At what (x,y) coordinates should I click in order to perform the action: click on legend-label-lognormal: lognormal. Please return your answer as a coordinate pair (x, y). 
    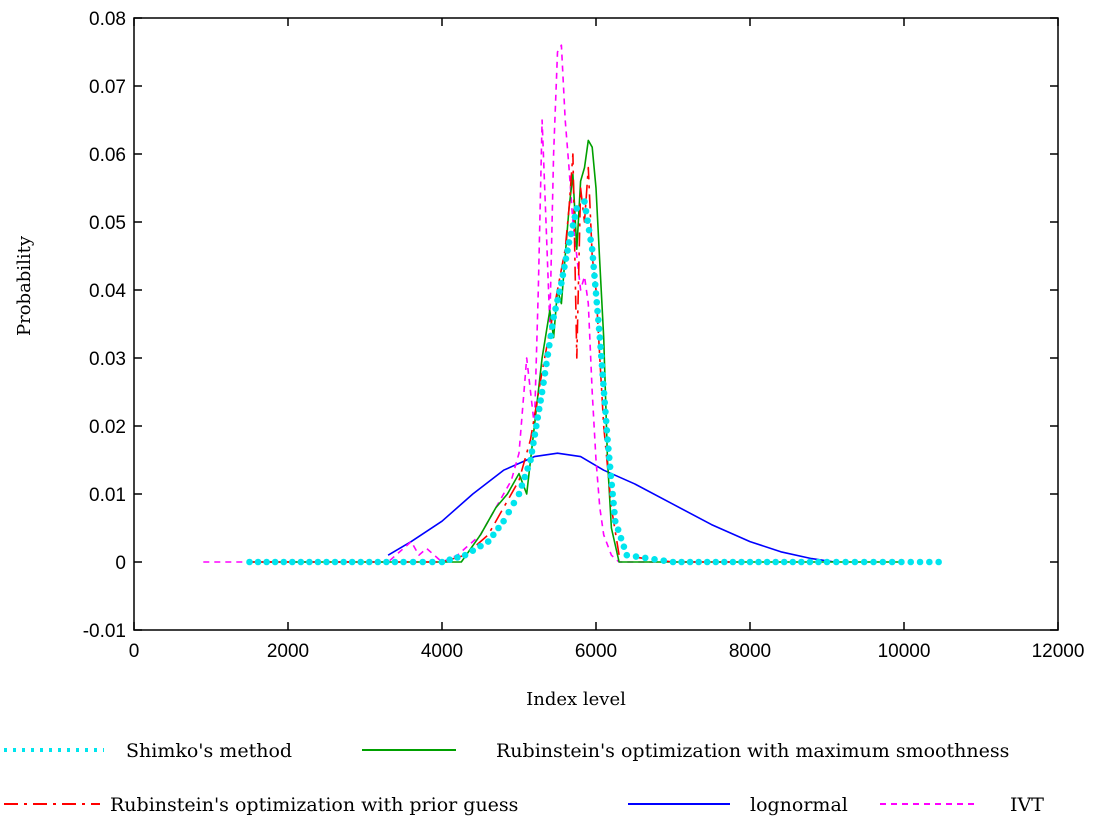
    Looking at the image, I should click on (799, 805).